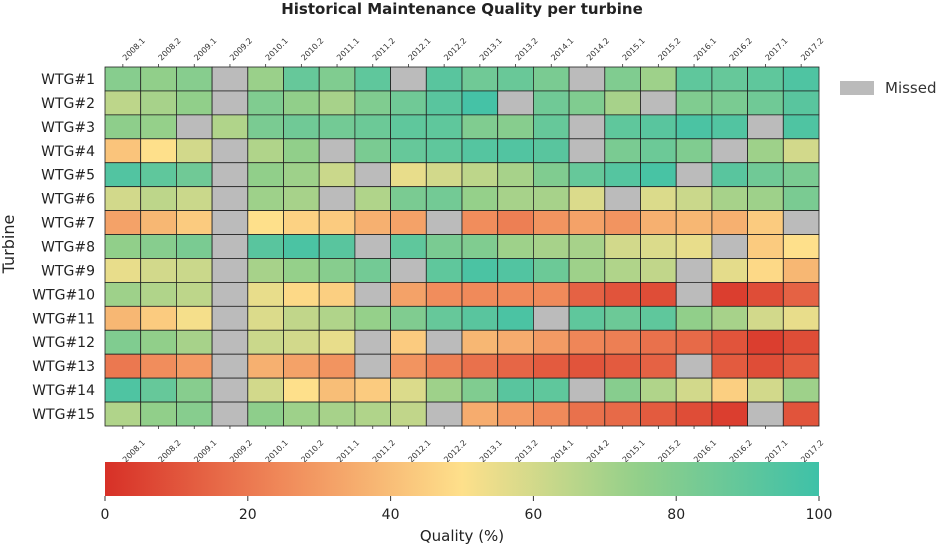 This screenshot has height=553, width=940. What do you see at coordinates (63, 415) in the screenshot?
I see `turbine-label: WTG#15` at bounding box center [63, 415].